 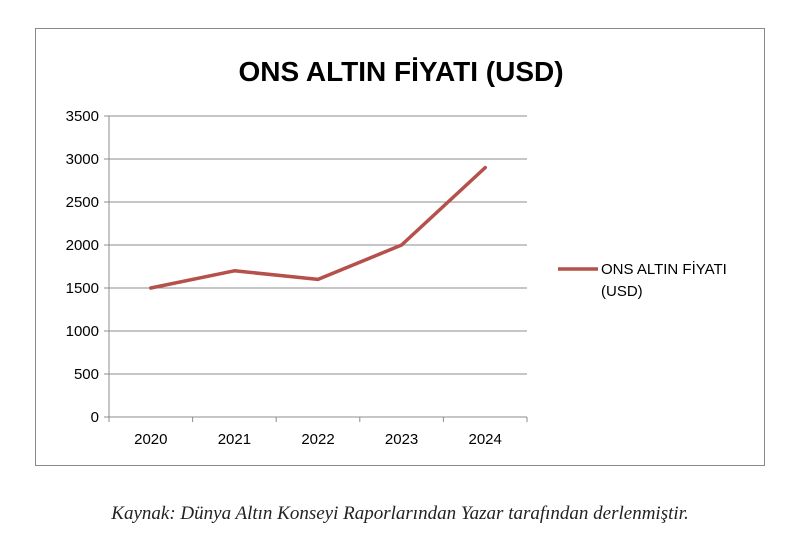 What do you see at coordinates (82, 159) in the screenshot?
I see `y-tick-label: 3000` at bounding box center [82, 159].